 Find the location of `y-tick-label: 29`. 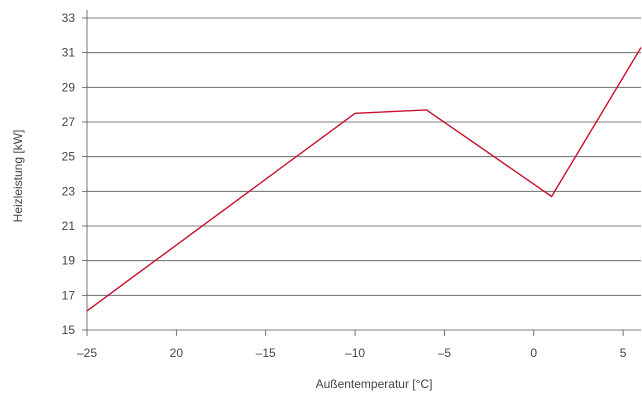

y-tick-label: 29 is located at coordinates (69, 87).